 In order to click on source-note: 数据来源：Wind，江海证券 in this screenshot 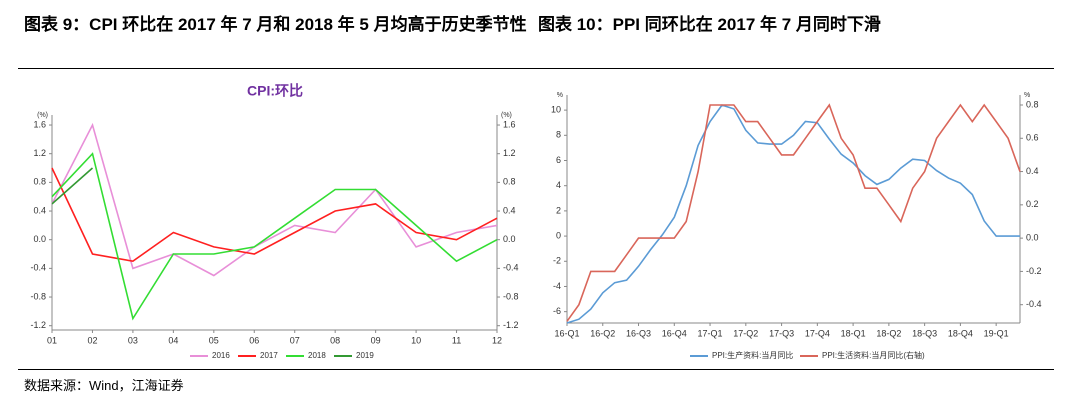, I will do `click(104, 385)`.